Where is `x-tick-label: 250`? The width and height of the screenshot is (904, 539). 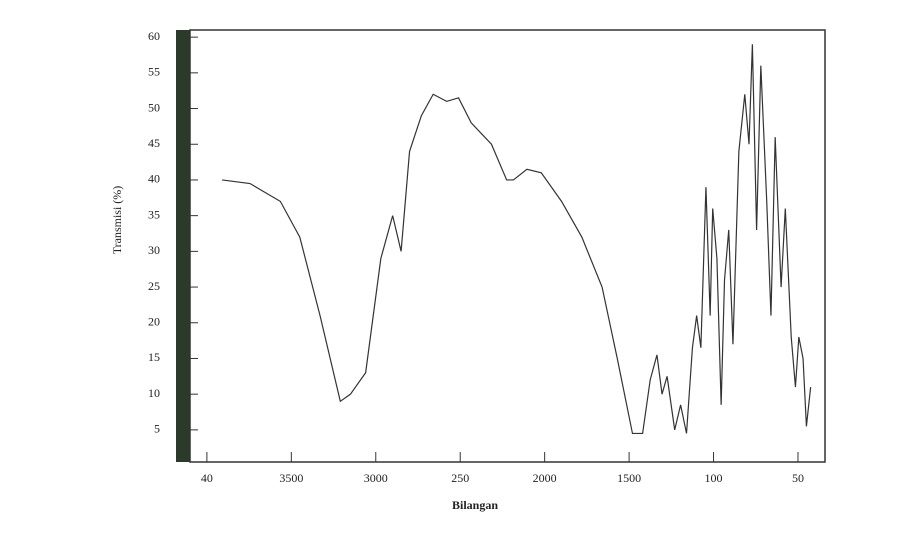 x-tick-label: 250 is located at coordinates (460, 478).